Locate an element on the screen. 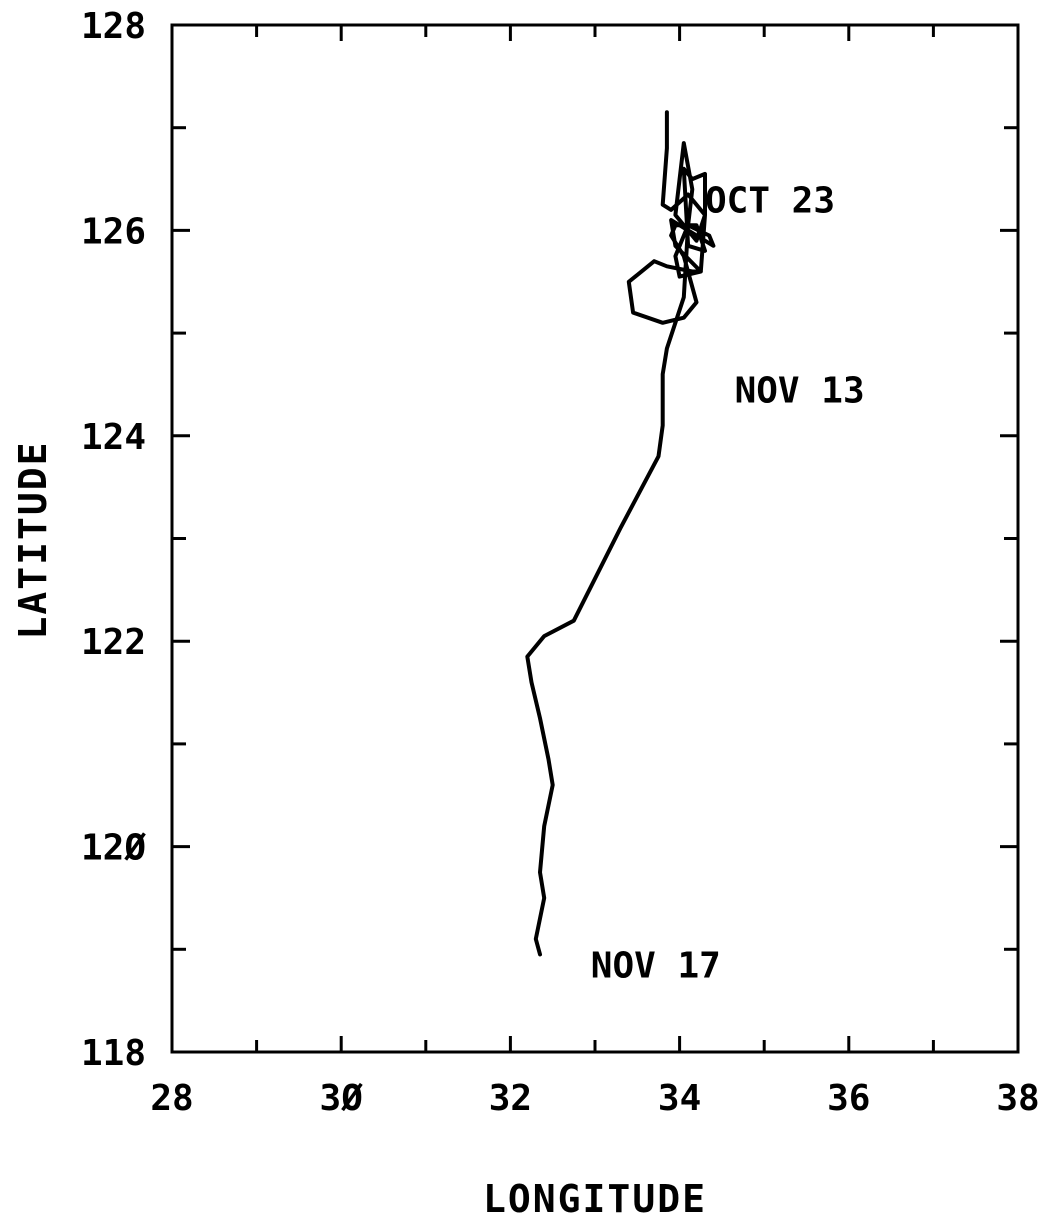  y-tick-label: 126 is located at coordinates (113, 231).